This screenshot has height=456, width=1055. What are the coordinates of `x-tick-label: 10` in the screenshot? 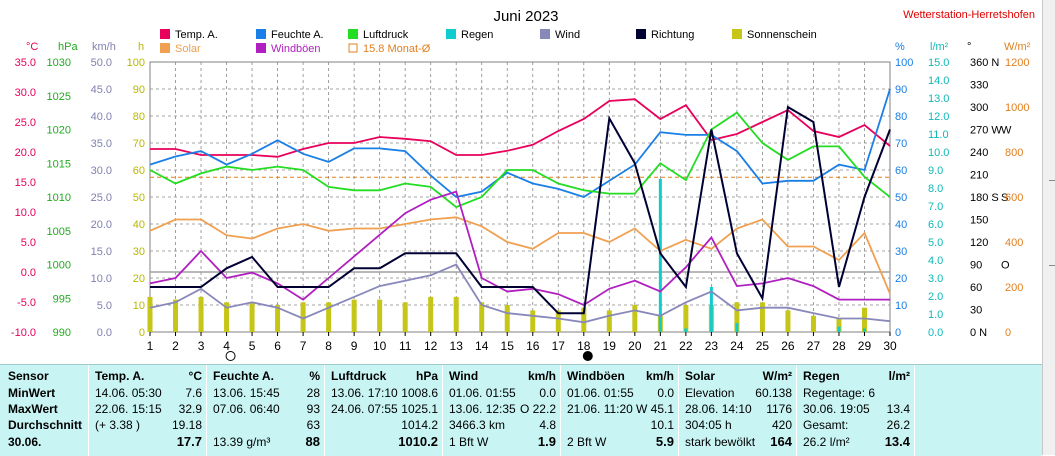 It's located at (380, 346).